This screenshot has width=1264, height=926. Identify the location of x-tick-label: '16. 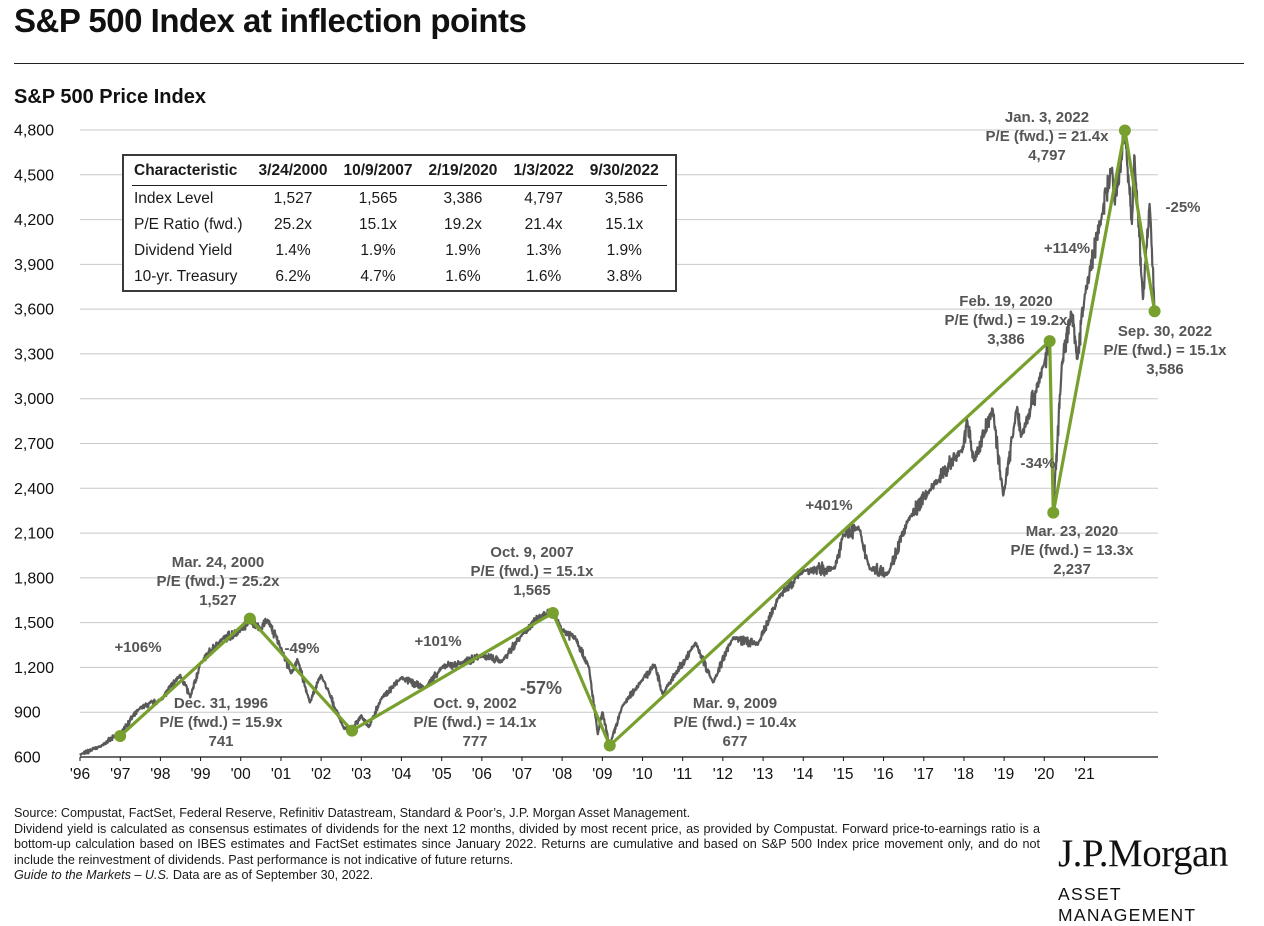
(883, 774).